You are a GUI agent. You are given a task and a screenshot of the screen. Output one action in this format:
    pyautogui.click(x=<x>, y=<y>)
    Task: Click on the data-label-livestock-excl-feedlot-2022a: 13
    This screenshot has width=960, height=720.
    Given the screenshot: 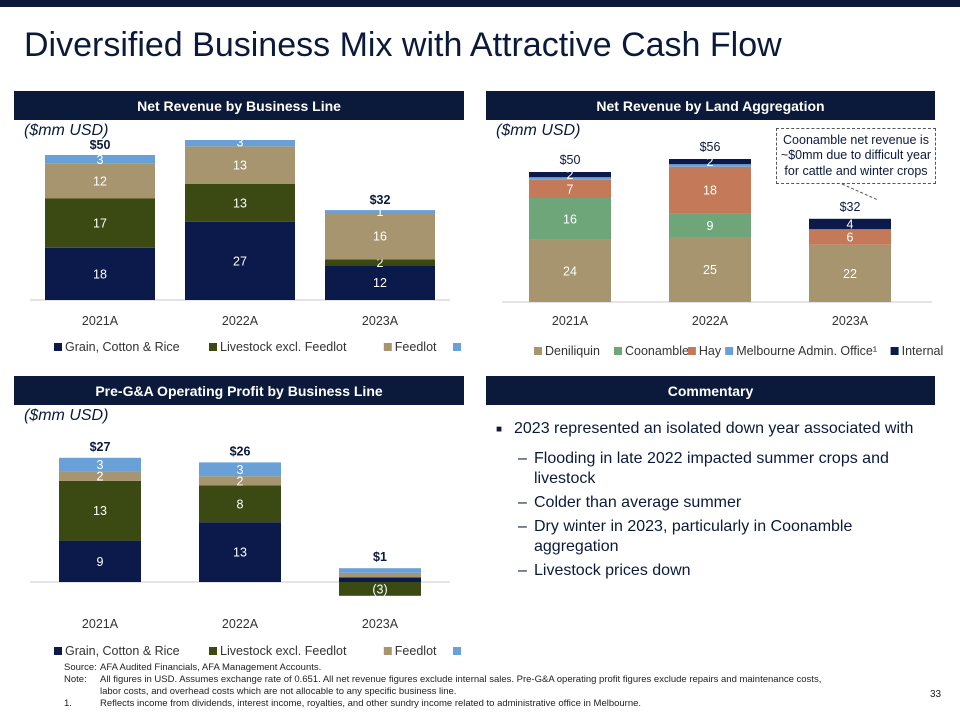 What is the action you would take?
    pyautogui.click(x=240, y=203)
    